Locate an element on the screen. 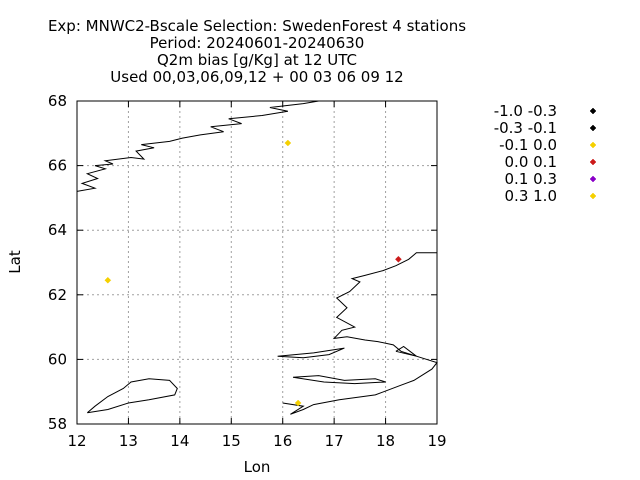  x-tick-label: 14 is located at coordinates (179, 441).